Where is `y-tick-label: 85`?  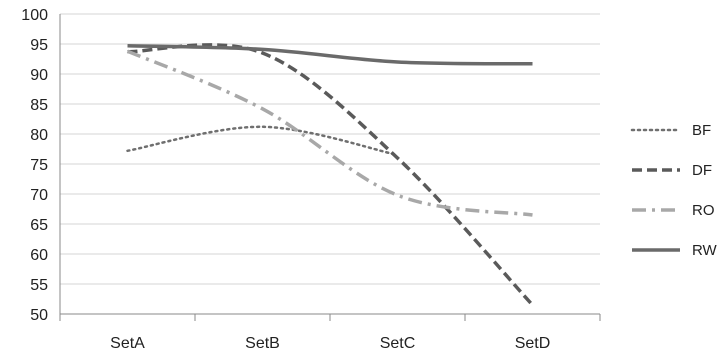
y-tick-label: 85 is located at coordinates (39, 105).